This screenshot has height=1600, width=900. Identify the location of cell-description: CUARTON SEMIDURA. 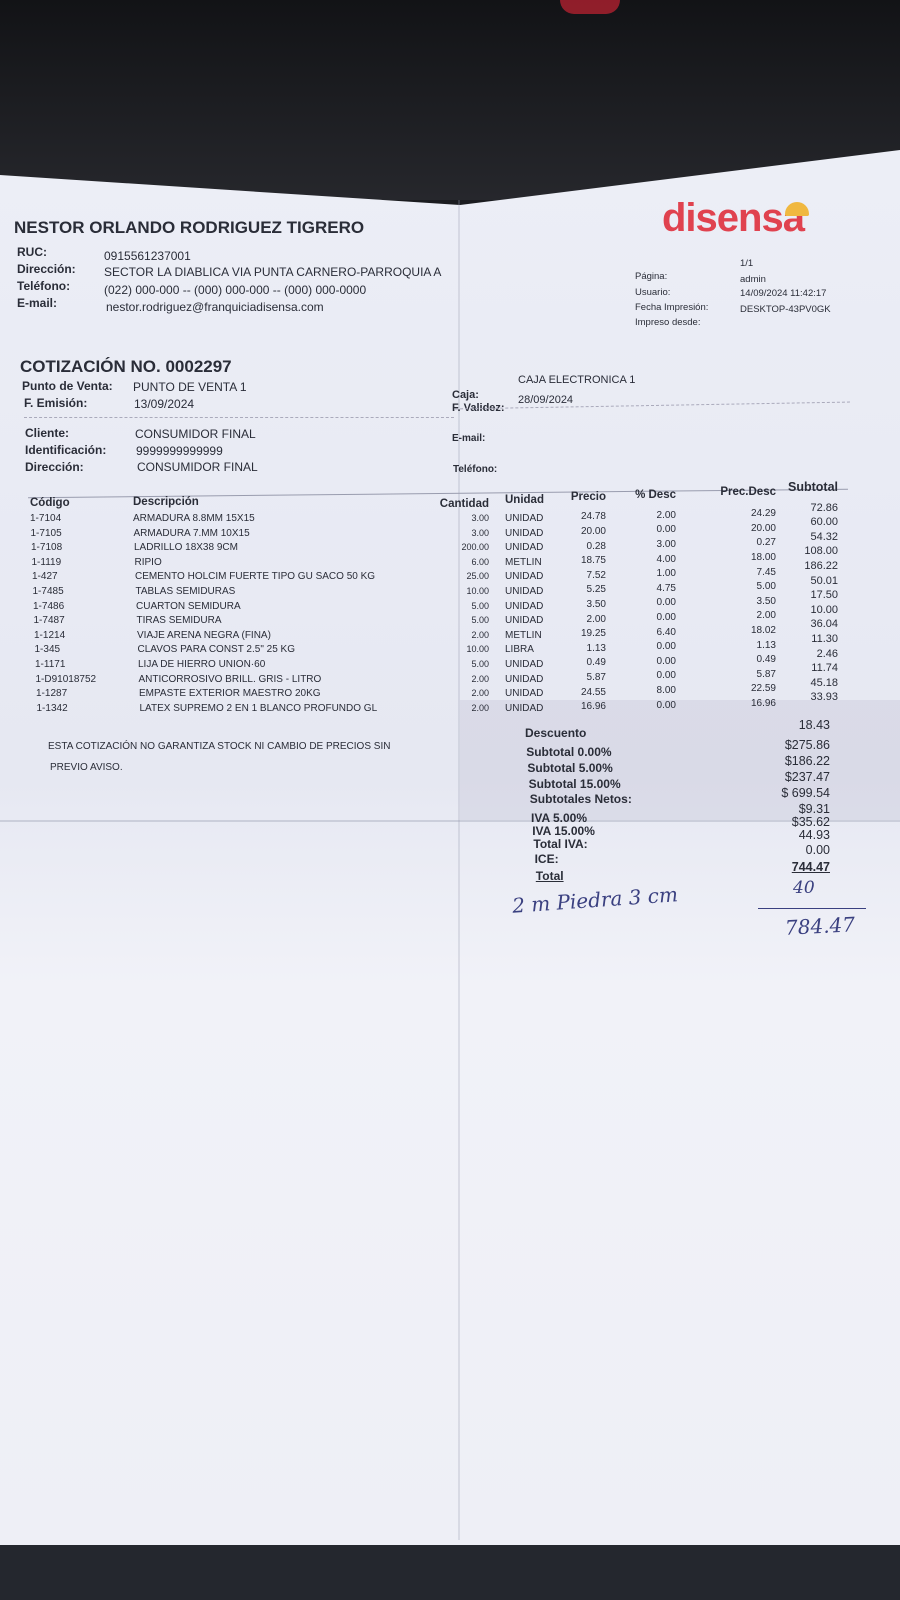
(188, 606).